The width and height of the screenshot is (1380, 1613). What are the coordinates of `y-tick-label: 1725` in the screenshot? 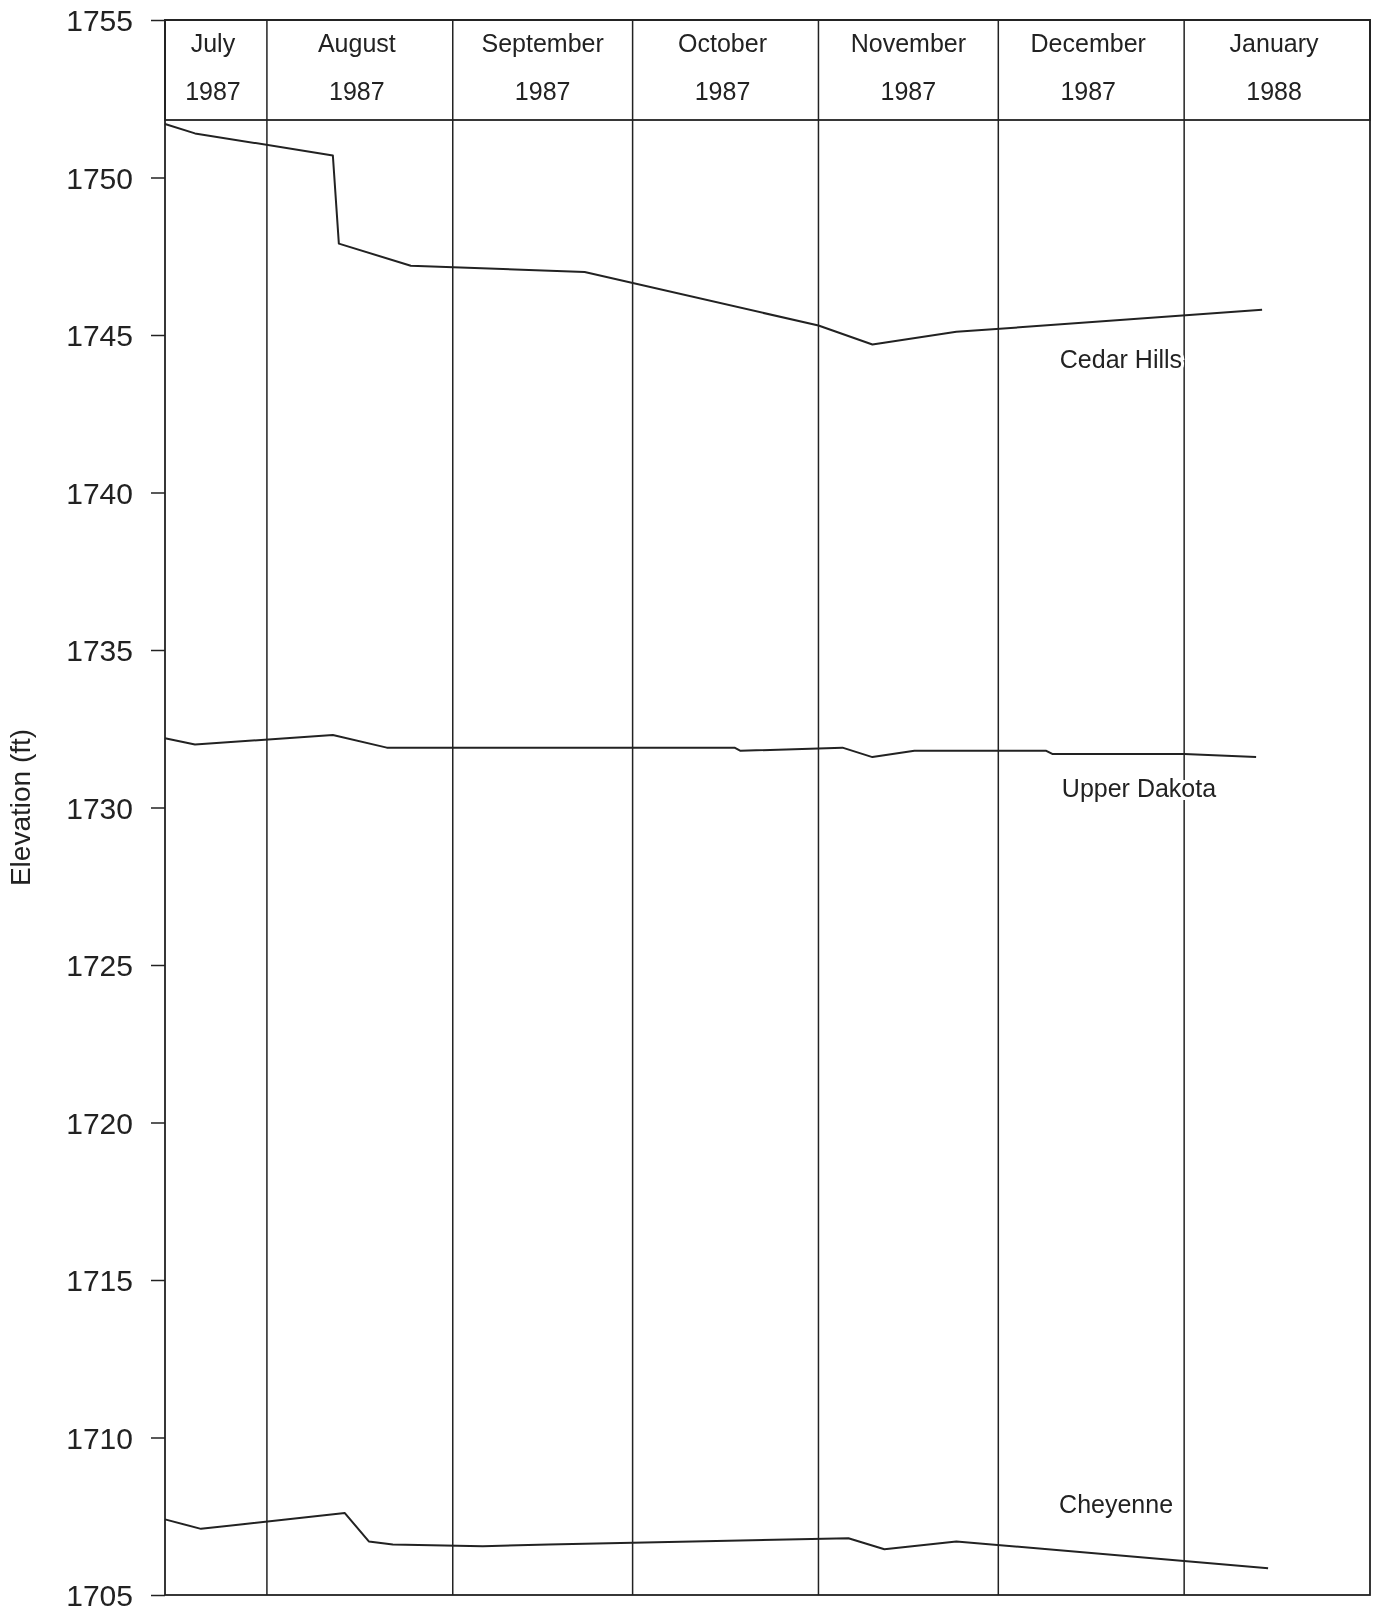 It's located at (99, 965).